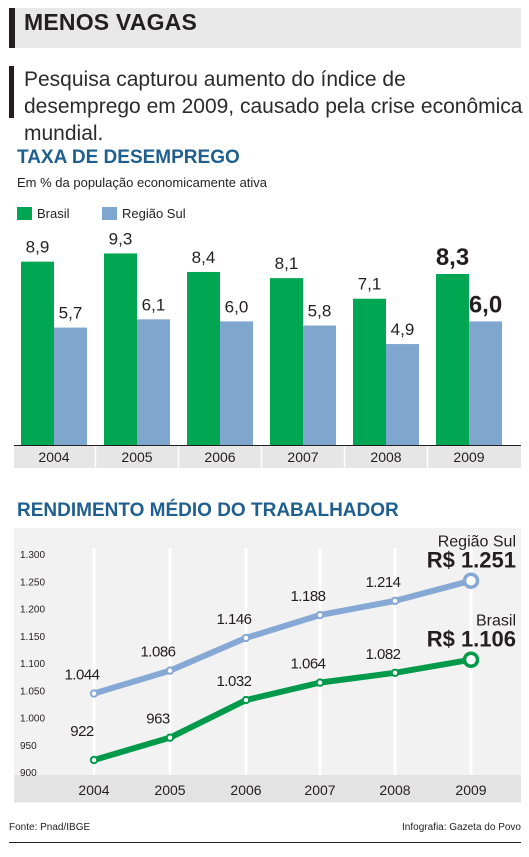 The width and height of the screenshot is (529, 857). I want to click on bar-brasil-2009, so click(452, 359).